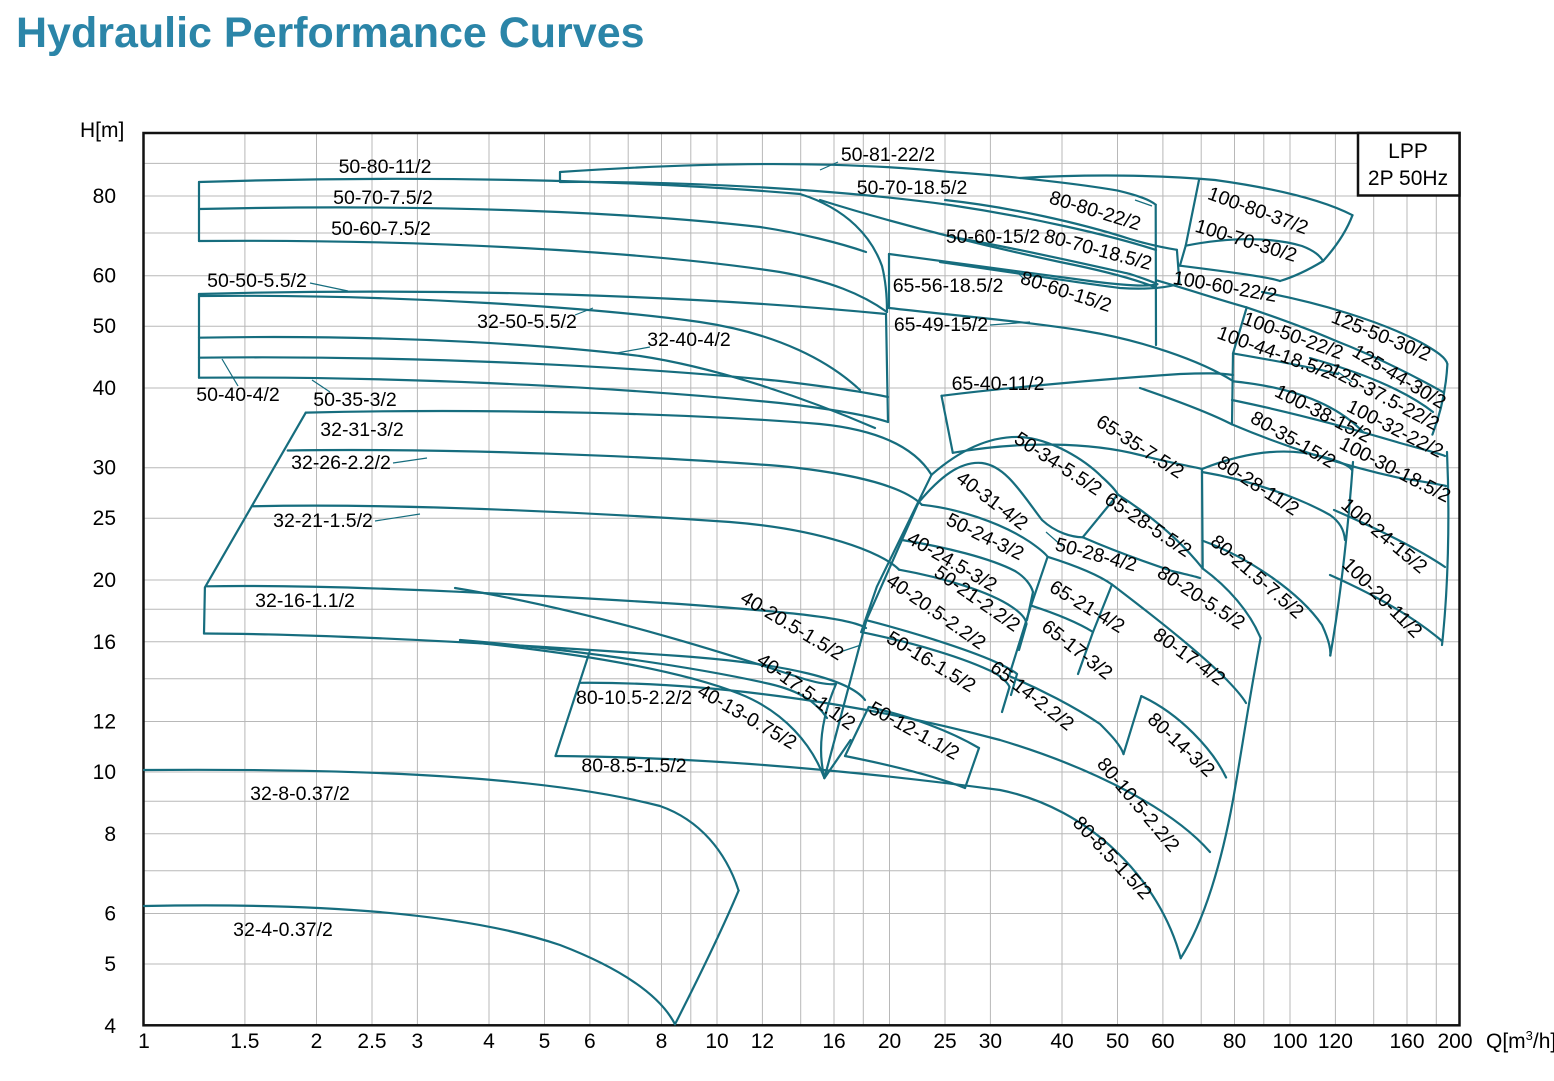 The width and height of the screenshot is (1554, 1081). What do you see at coordinates (341, 463) in the screenshot?
I see `svg-text: 32-26-2.2/2` at bounding box center [341, 463].